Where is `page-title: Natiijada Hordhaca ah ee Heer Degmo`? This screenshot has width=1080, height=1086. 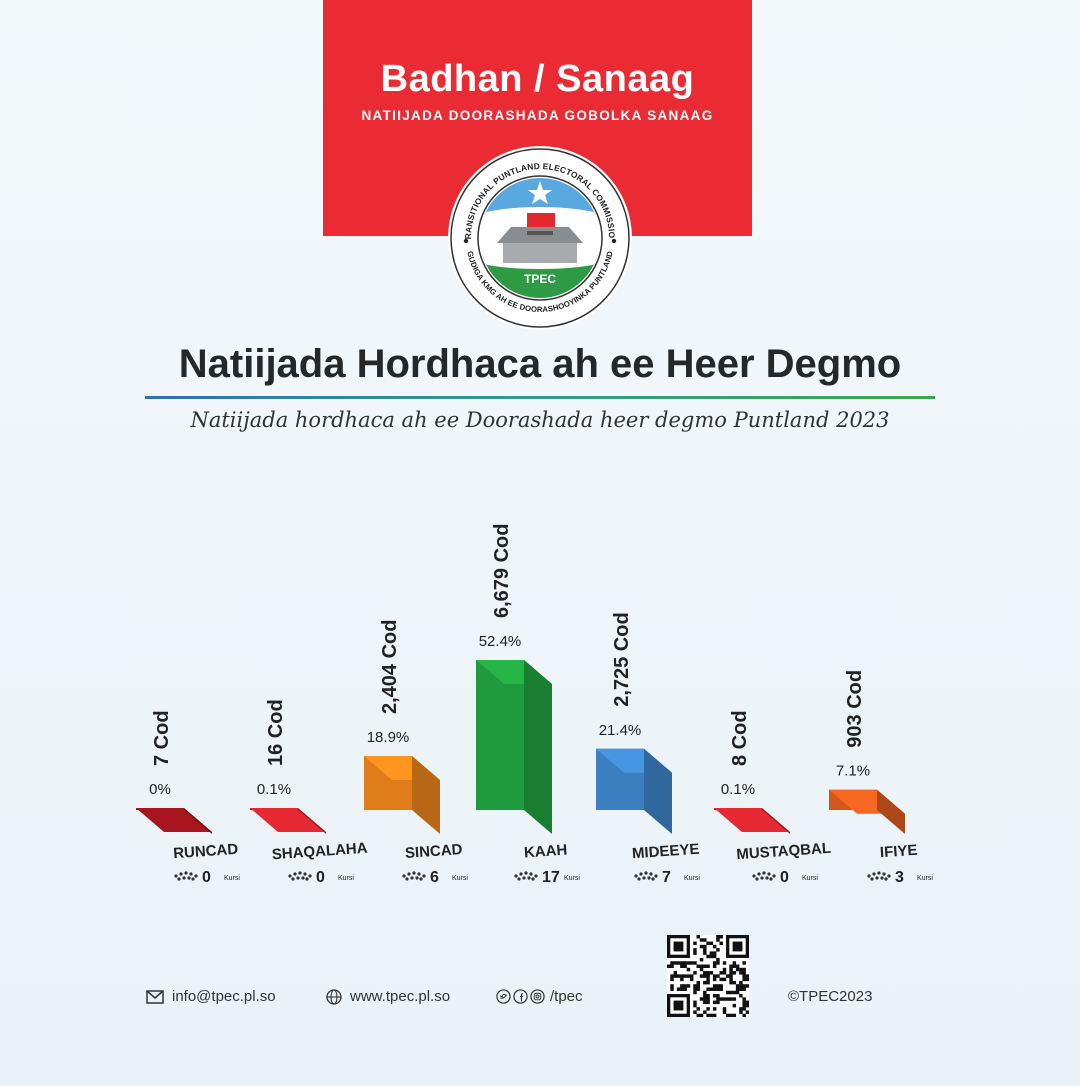 page-title: Natiijada Hordhaca ah ee Heer Degmo is located at coordinates (540, 364).